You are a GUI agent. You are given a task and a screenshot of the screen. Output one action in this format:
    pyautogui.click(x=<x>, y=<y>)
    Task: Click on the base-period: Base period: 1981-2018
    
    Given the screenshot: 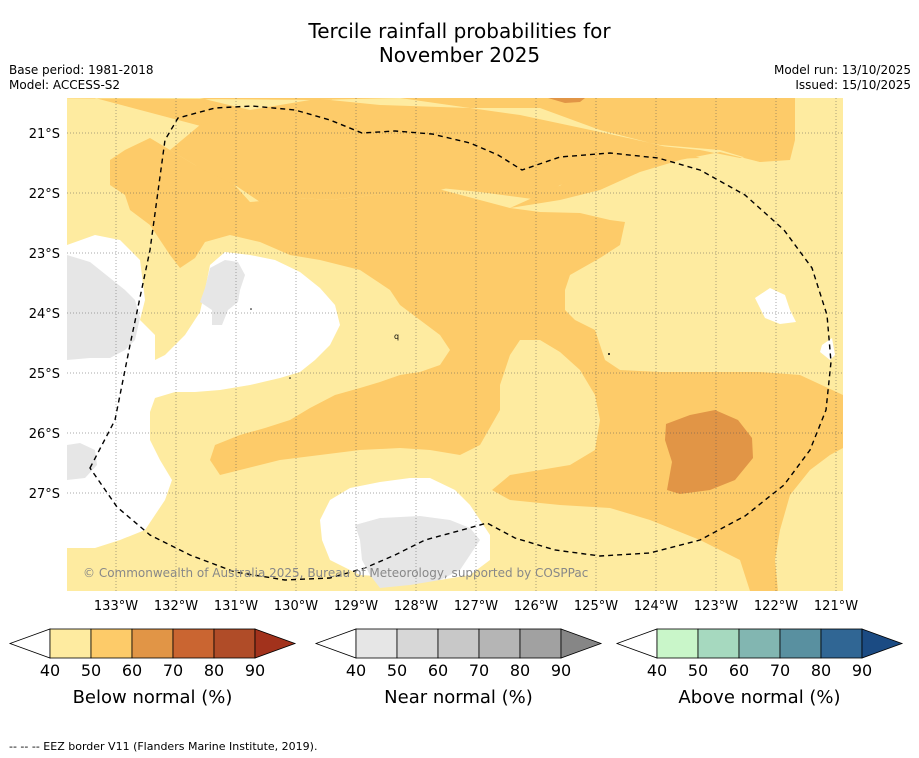 What is the action you would take?
    pyautogui.click(x=81, y=70)
    